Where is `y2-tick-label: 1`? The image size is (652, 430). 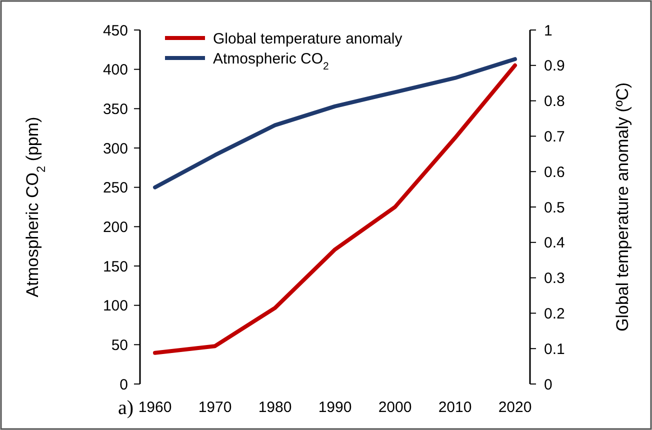
y2-tick-label: 1 is located at coordinates (548, 31).